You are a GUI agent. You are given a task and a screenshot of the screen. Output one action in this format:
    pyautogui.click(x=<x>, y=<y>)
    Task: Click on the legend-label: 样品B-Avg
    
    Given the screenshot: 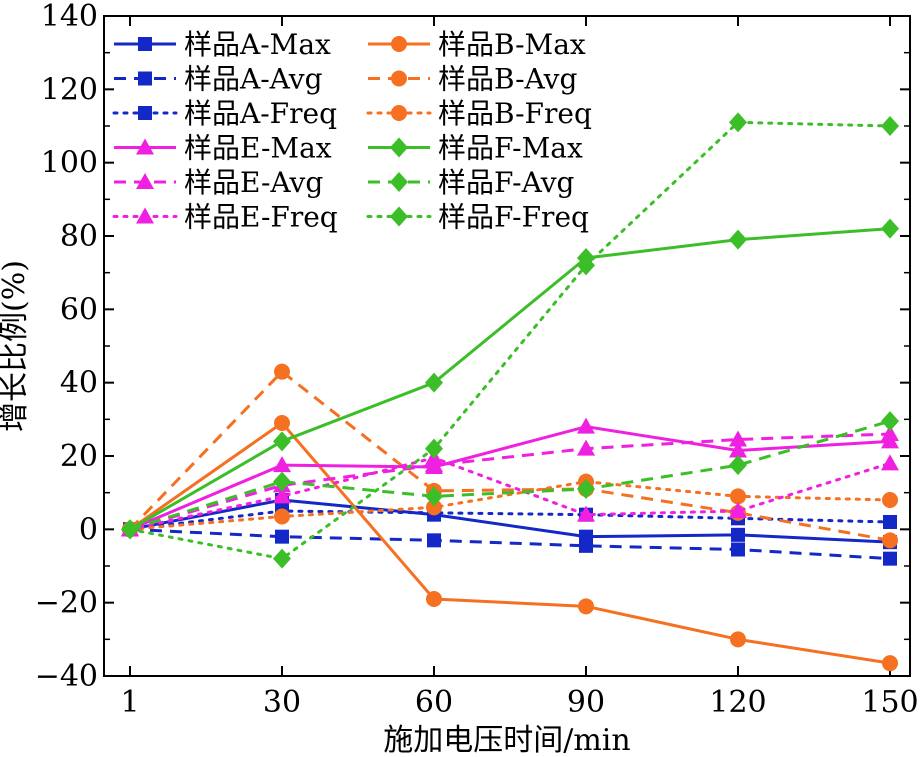 What is the action you would take?
    pyautogui.click(x=507, y=79)
    